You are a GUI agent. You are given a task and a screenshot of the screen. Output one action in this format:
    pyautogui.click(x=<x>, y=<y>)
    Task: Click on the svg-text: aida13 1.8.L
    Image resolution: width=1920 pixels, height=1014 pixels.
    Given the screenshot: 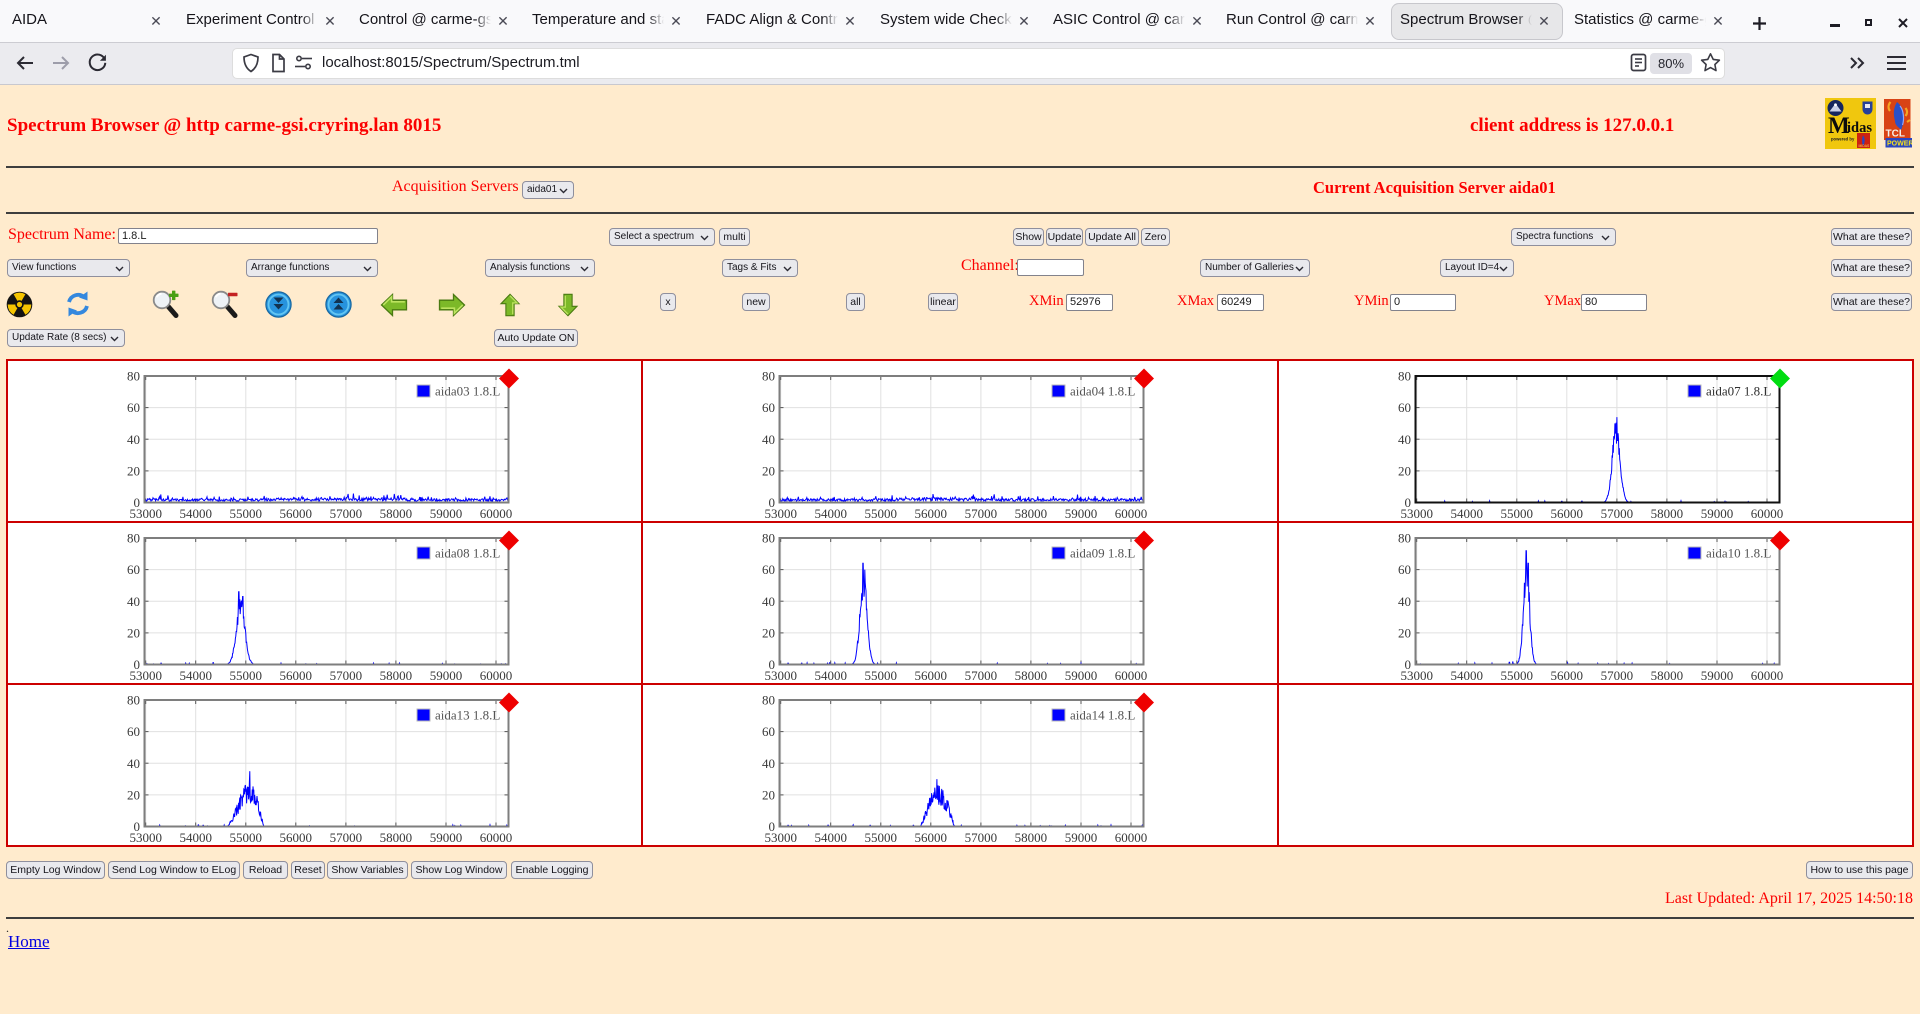 What is the action you would take?
    pyautogui.click(x=467, y=715)
    